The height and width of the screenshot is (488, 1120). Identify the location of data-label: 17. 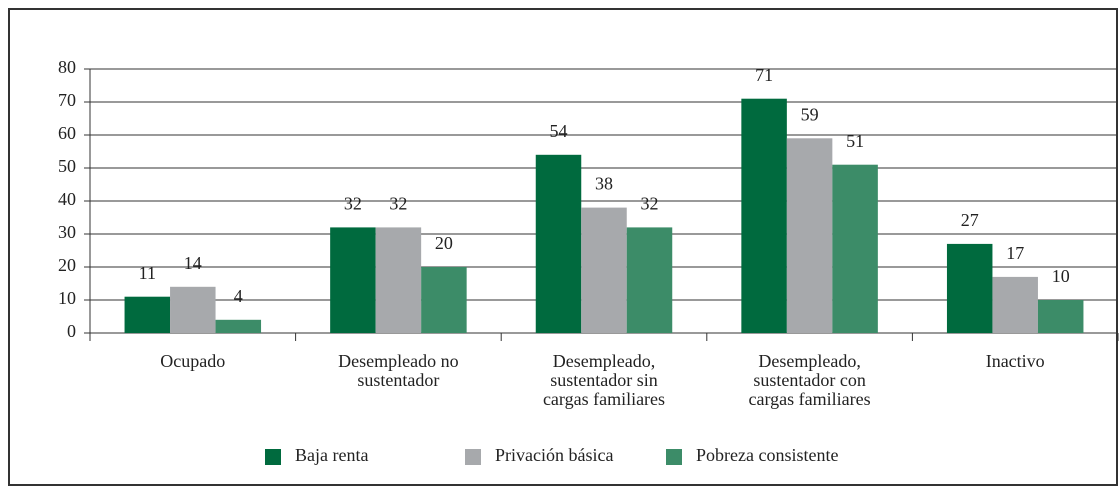
(1015, 253).